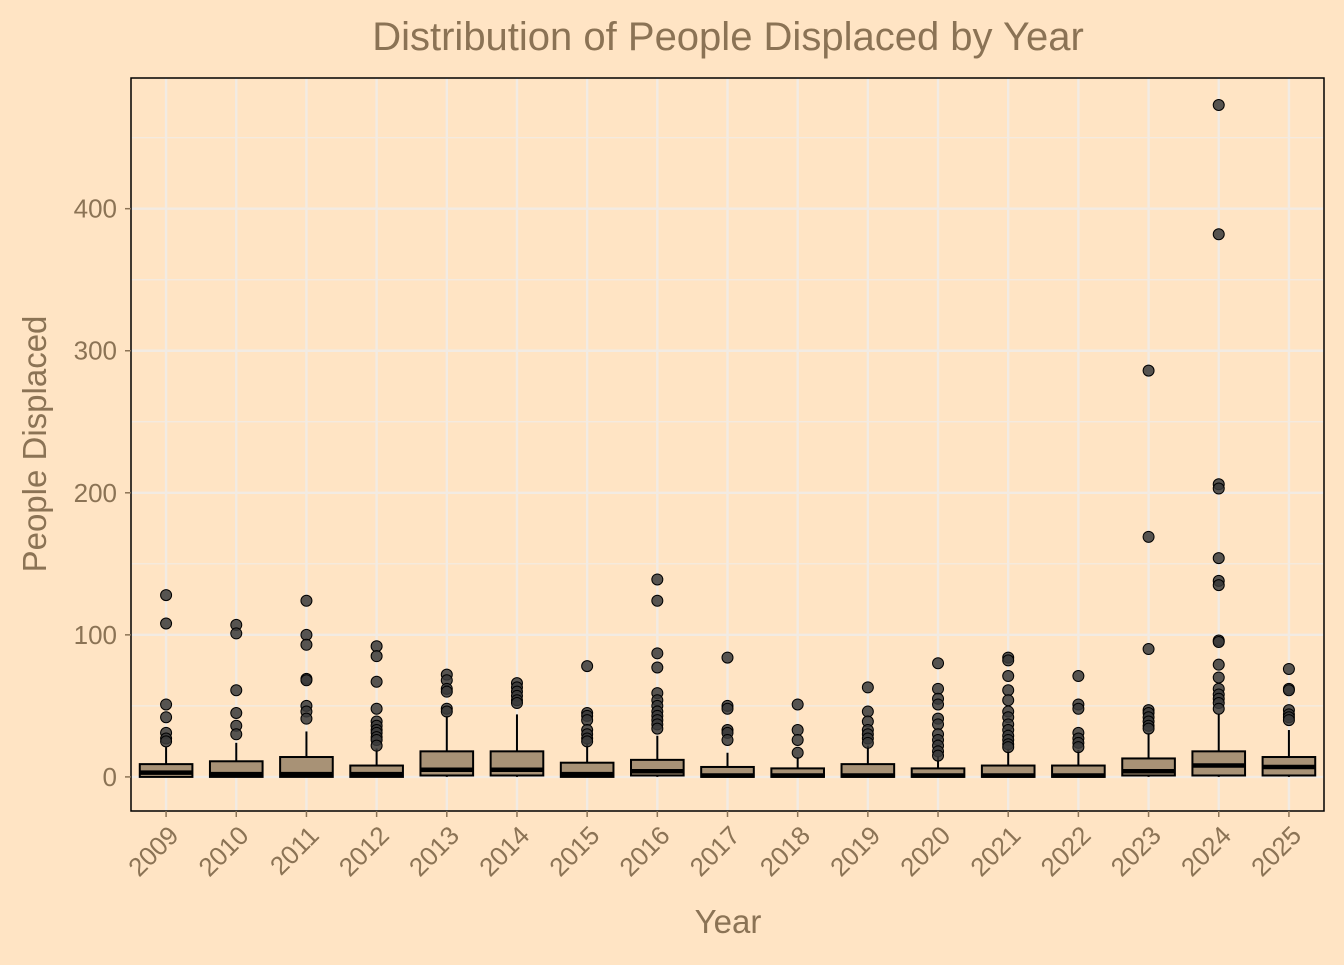 This screenshot has height=965, width=1344. I want to click on y-tick-label: 100, so click(95, 635).